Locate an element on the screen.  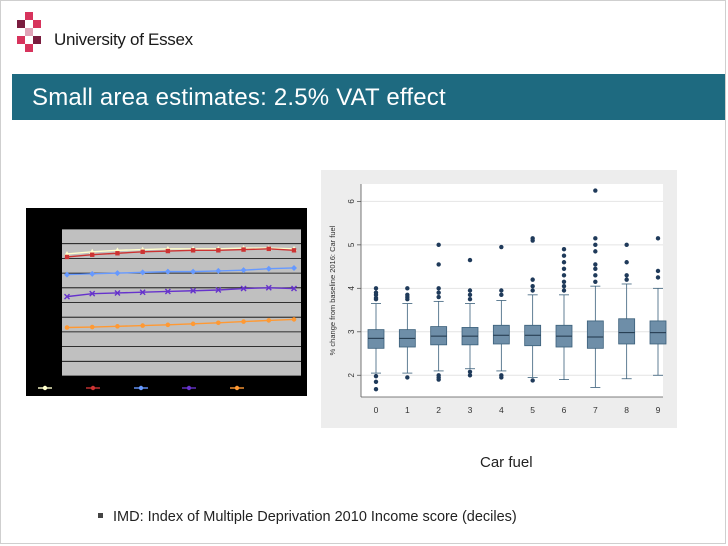
x-tick-label: 9 is located at coordinates (658, 410).